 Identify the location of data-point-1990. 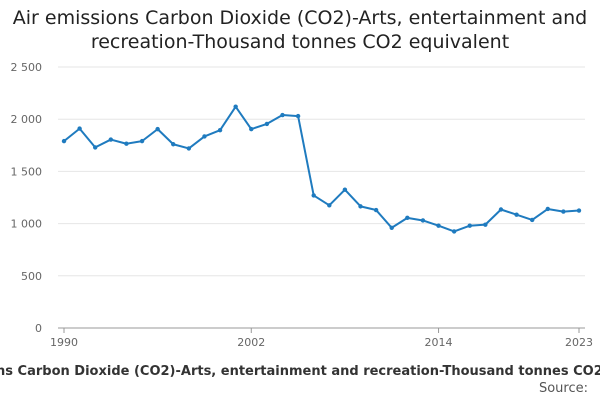
(64, 141).